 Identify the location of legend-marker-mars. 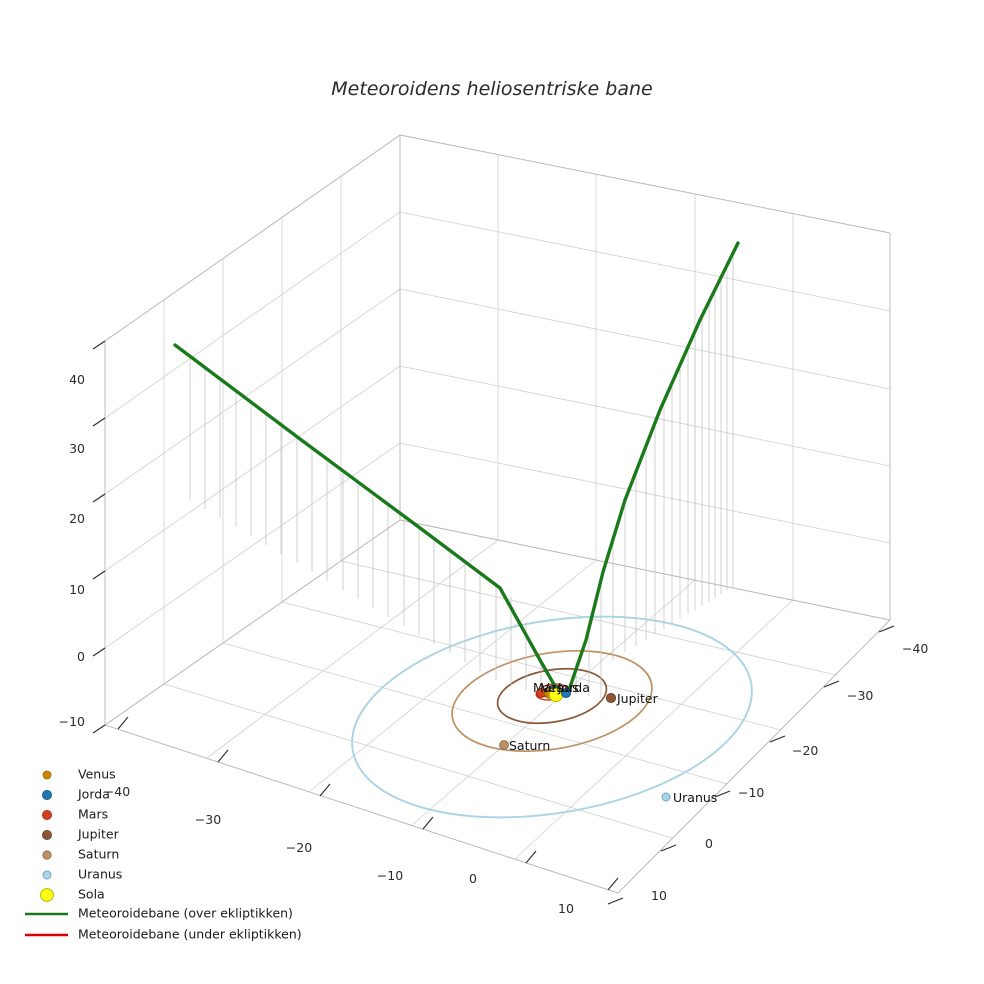
(47, 815).